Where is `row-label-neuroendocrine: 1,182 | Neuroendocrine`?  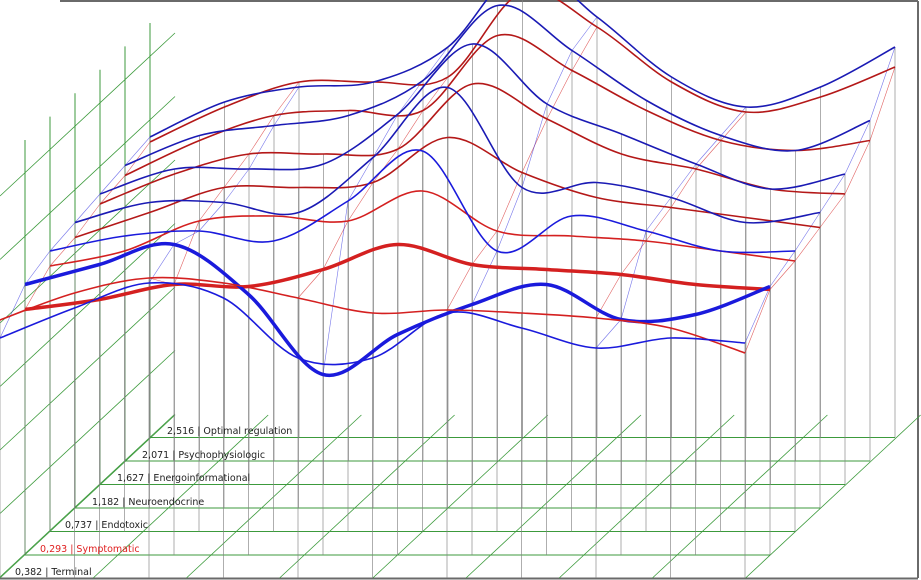
row-label-neuroendocrine: 1,182 | Neuroendocrine is located at coordinates (148, 502).